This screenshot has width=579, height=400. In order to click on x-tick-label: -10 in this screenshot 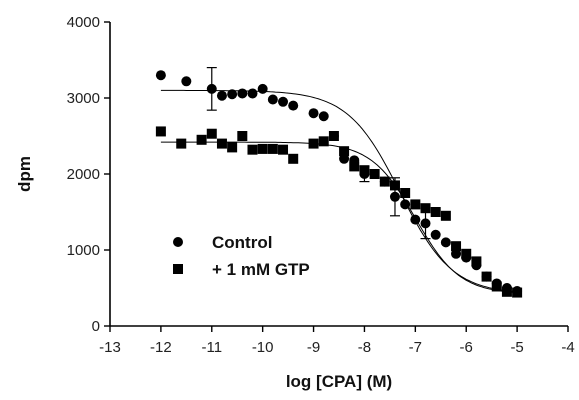, I will do `click(263, 347)`.